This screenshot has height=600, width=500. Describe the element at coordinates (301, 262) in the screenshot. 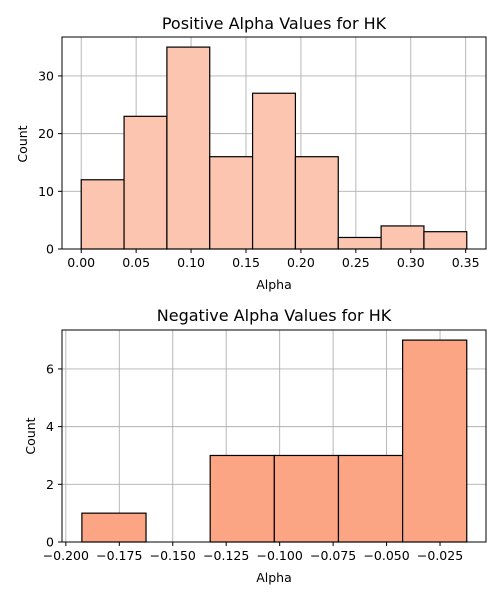

I see `x-tick-label: 0.20` at that location.